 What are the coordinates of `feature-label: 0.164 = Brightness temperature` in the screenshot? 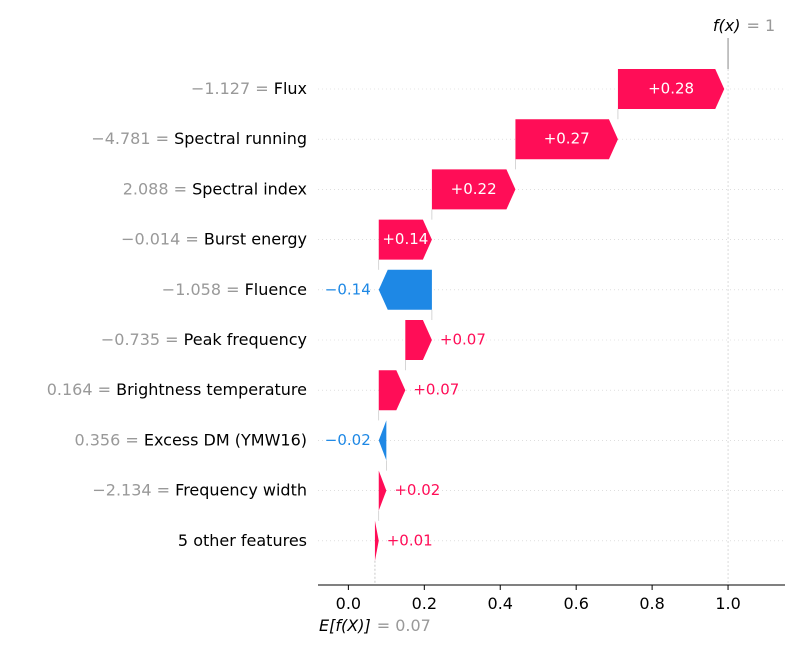 It's located at (177, 389).